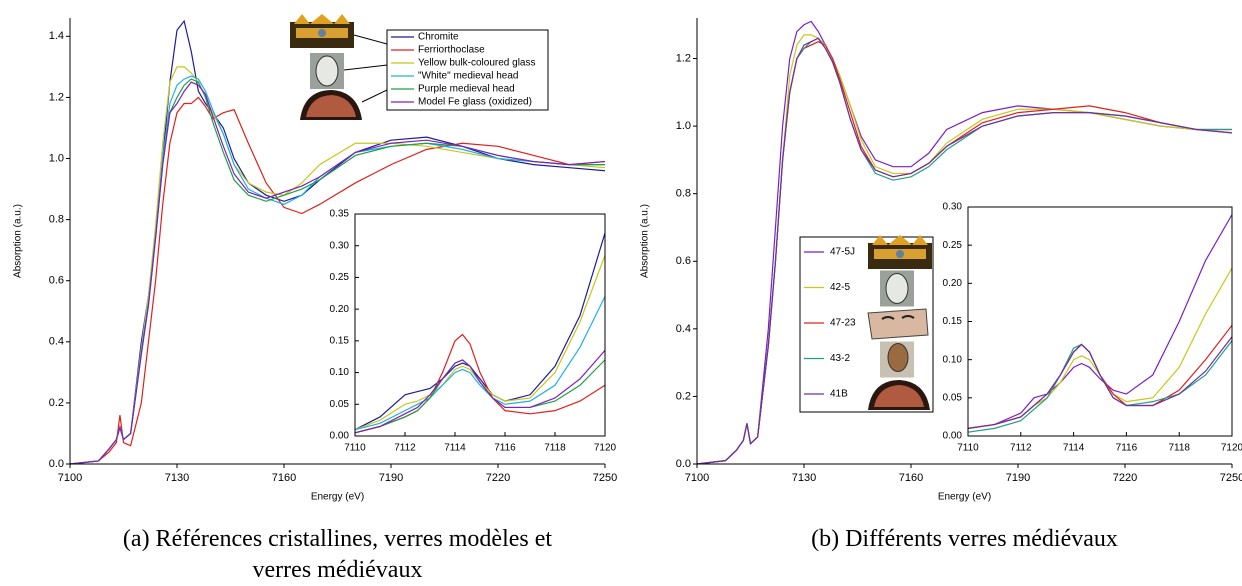 Image resolution: width=1242 pixels, height=586 pixels. What do you see at coordinates (451, 50) in the screenshot?
I see `legend-label: Ferriorthoclase` at bounding box center [451, 50].